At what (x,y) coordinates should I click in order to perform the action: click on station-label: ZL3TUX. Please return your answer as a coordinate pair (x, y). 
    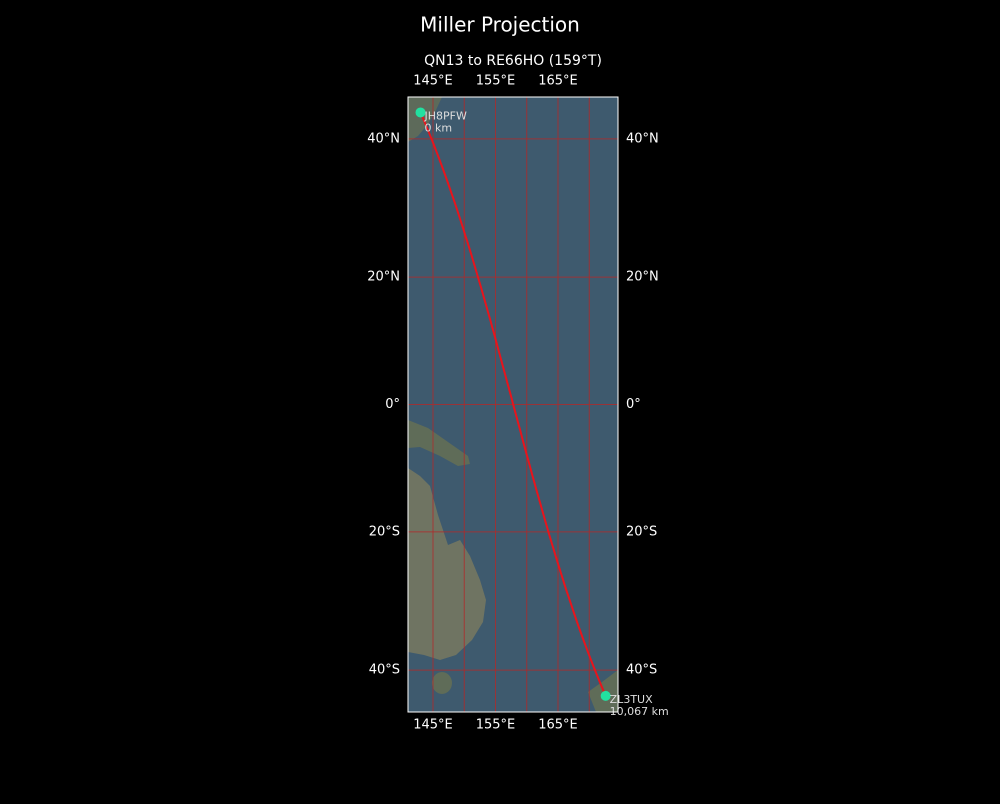
    Looking at the image, I should click on (631, 699).